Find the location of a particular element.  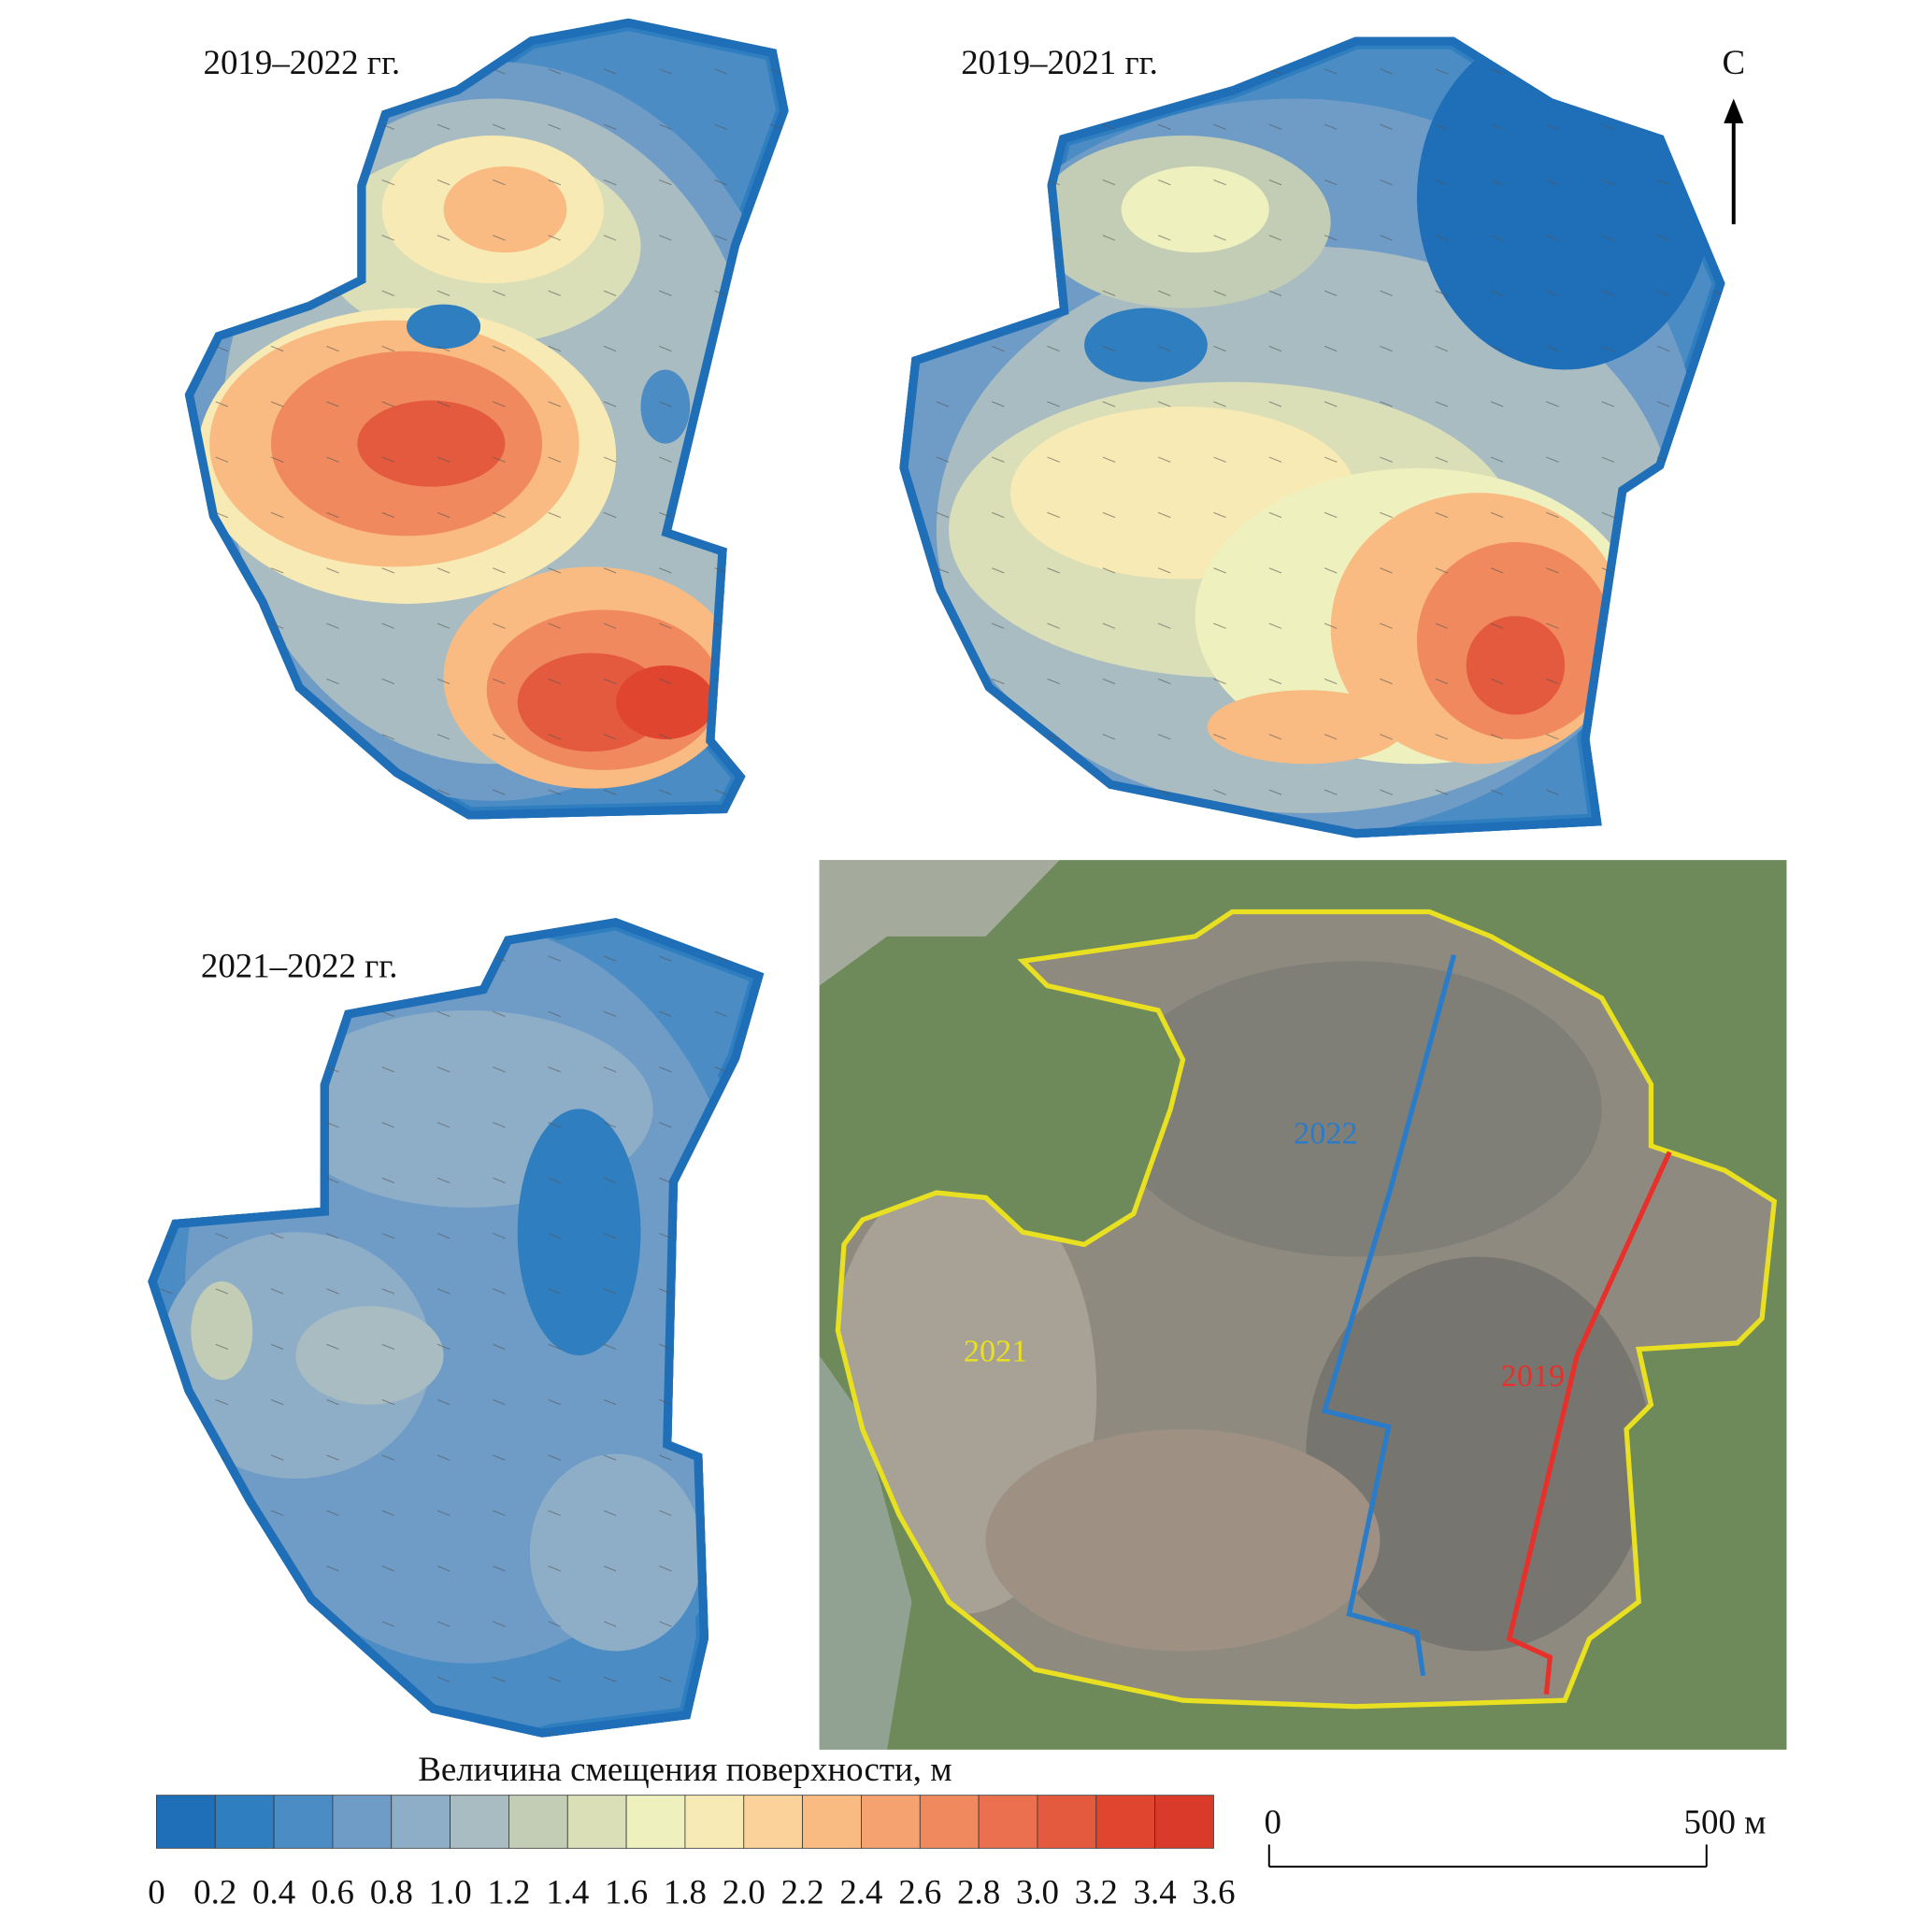

legend-tick-label: 0.6 is located at coordinates (332, 1892).